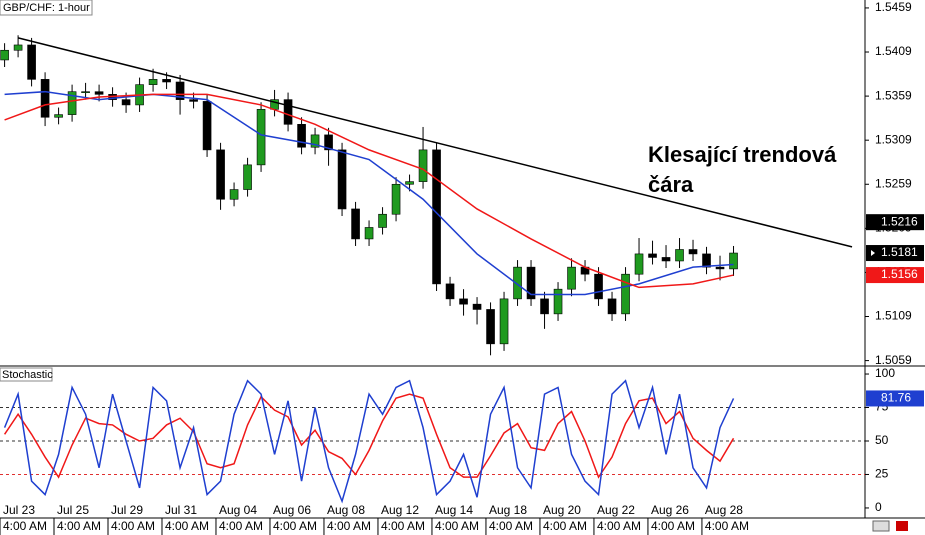 The width and height of the screenshot is (925, 535). What do you see at coordinates (238, 510) in the screenshot?
I see `x-tick-label: Aug 04` at bounding box center [238, 510].